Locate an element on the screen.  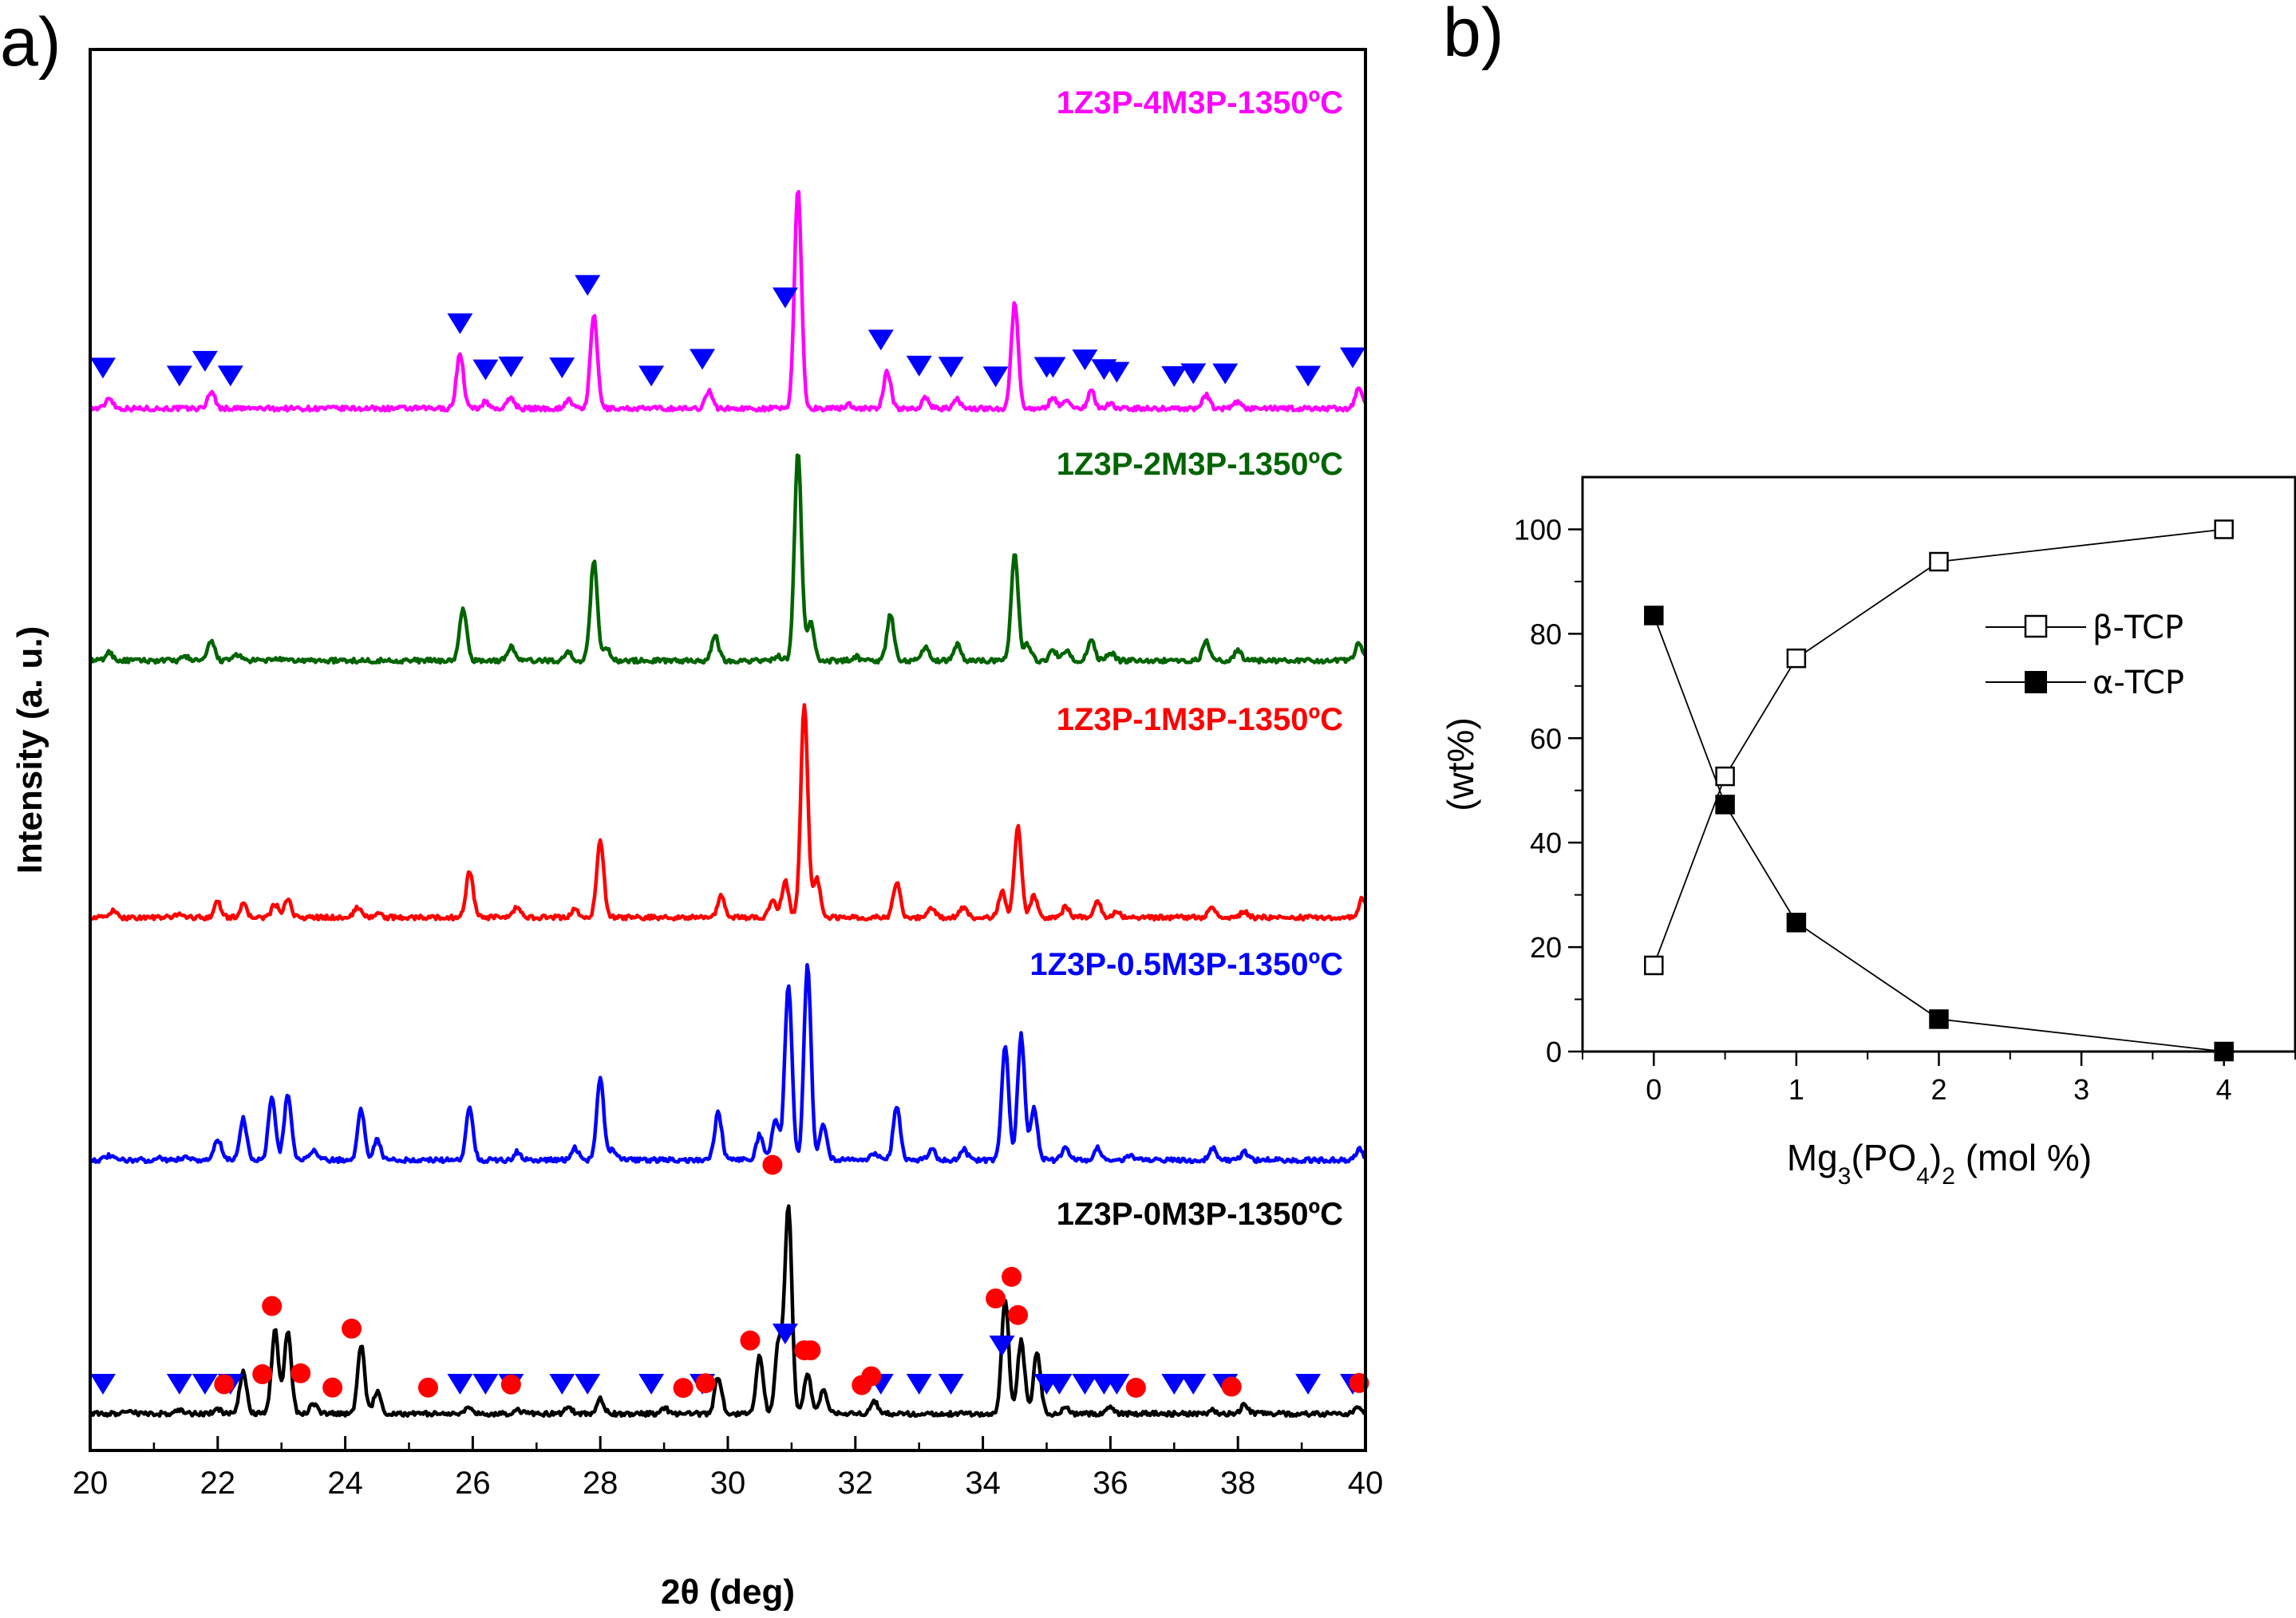
xlabel-po: (PO is located at coordinates (1883, 1157).